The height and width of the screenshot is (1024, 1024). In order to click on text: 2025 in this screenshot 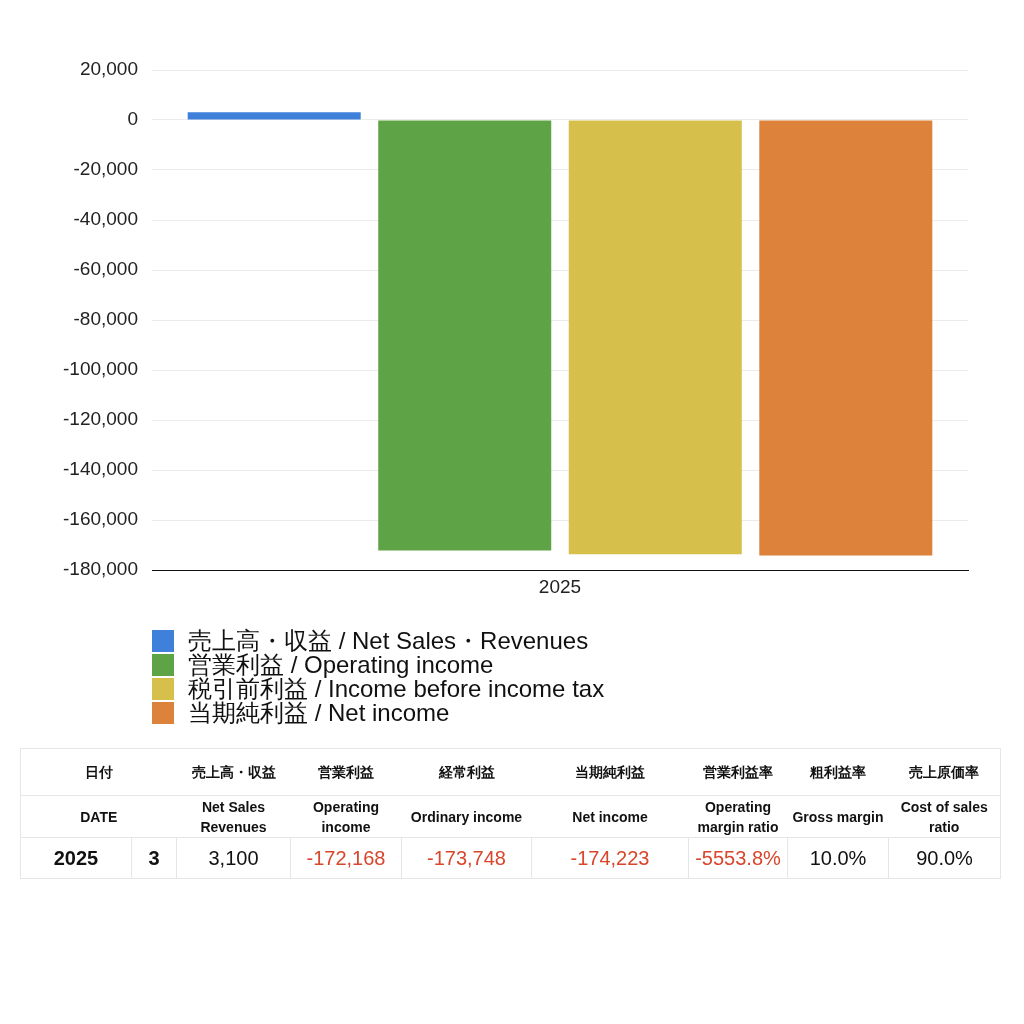, I will do `click(76, 858)`.